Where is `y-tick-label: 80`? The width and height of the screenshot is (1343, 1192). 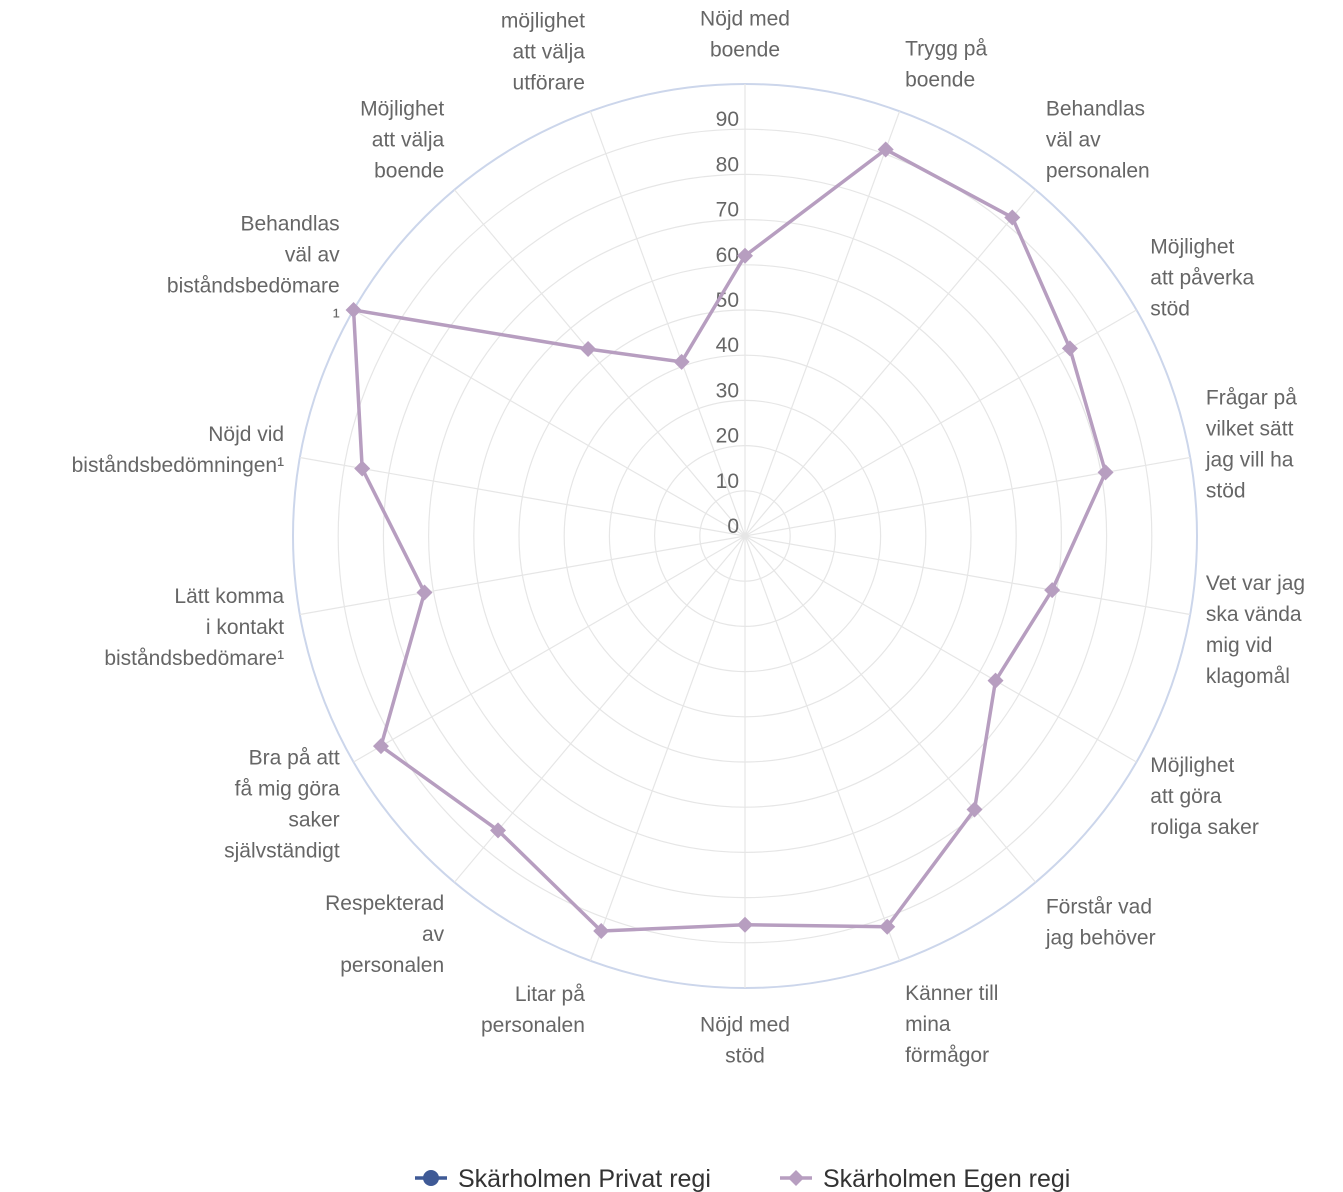
y-tick-label: 80 is located at coordinates (727, 164).